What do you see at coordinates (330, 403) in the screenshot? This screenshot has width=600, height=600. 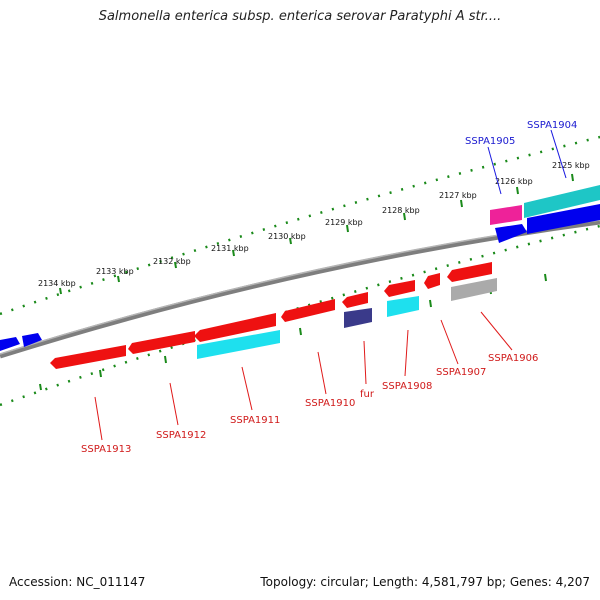 I see `gene-label-ssp1910: SSPA1910` at bounding box center [330, 403].